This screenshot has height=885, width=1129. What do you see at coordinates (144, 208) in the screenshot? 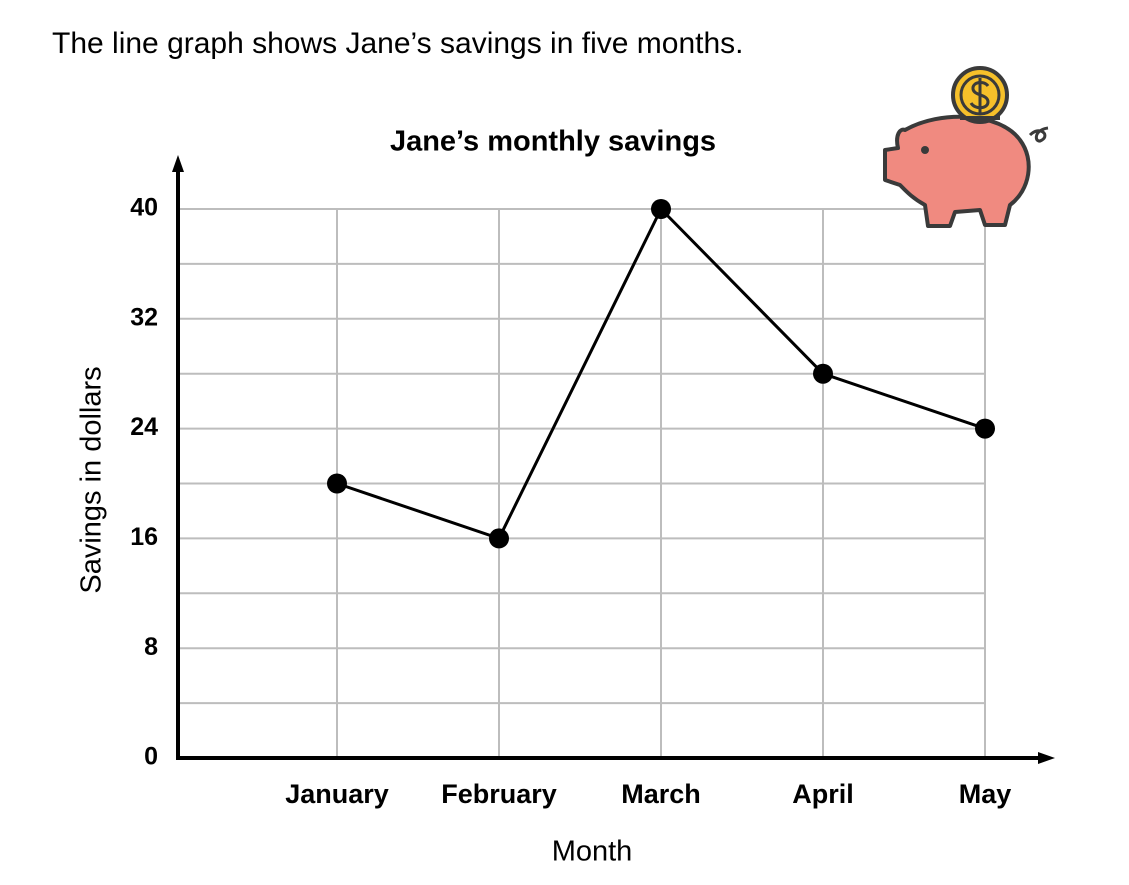
I see `y-tick-label: 40` at bounding box center [144, 208].